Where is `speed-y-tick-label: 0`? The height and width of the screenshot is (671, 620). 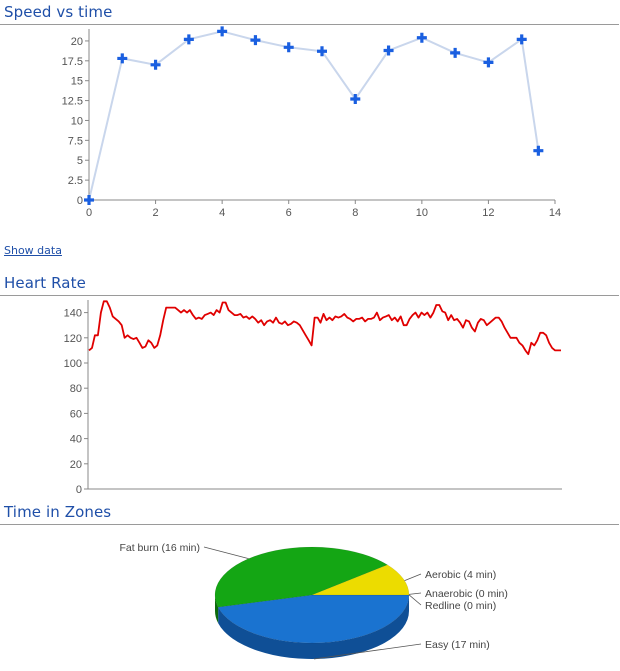
speed-y-tick-label: 0 is located at coordinates (80, 201).